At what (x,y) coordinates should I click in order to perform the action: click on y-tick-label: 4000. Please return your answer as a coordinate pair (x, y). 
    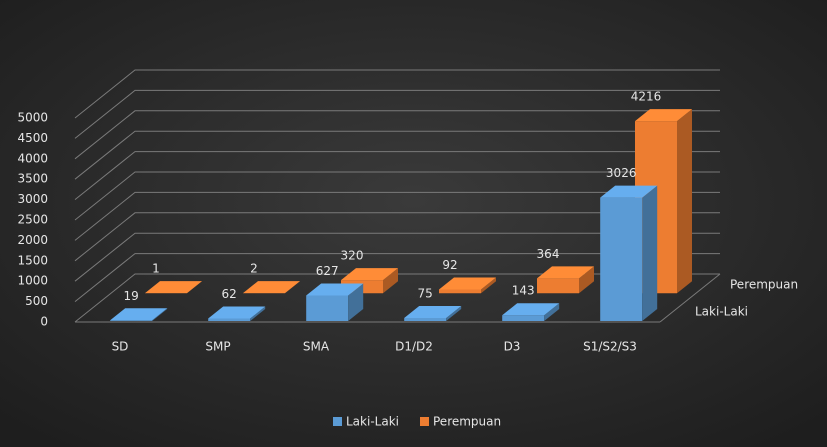
    Looking at the image, I should click on (32, 158).